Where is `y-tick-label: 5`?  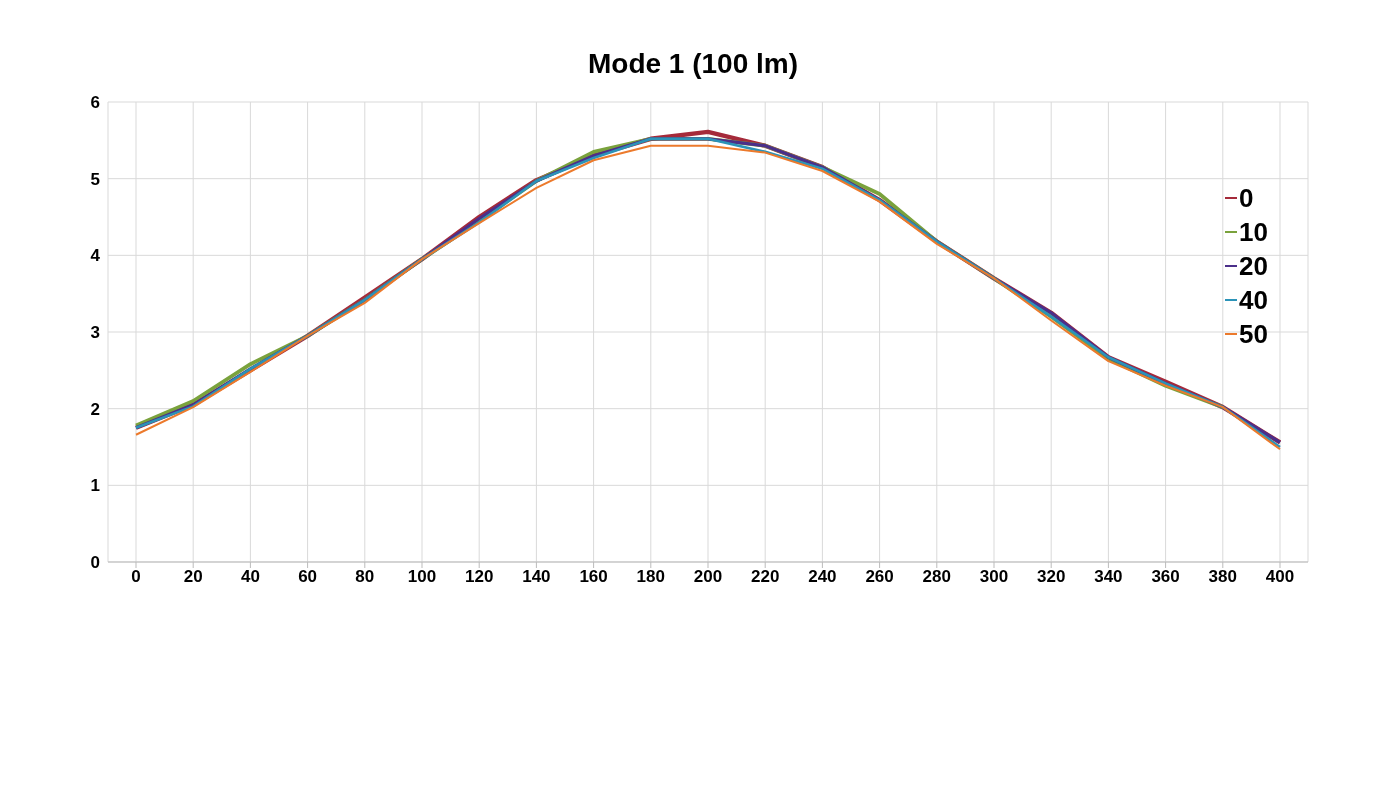
y-tick-label: 5 is located at coordinates (95, 179).